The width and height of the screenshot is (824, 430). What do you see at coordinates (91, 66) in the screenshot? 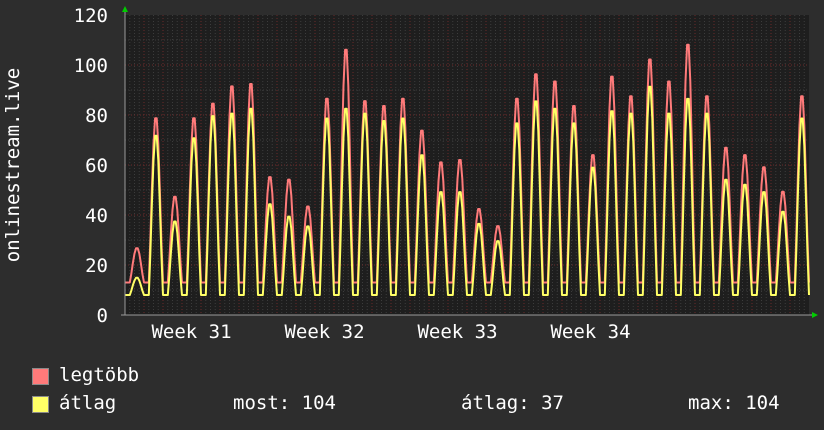
I see `y-tick-label: 100` at bounding box center [91, 66].